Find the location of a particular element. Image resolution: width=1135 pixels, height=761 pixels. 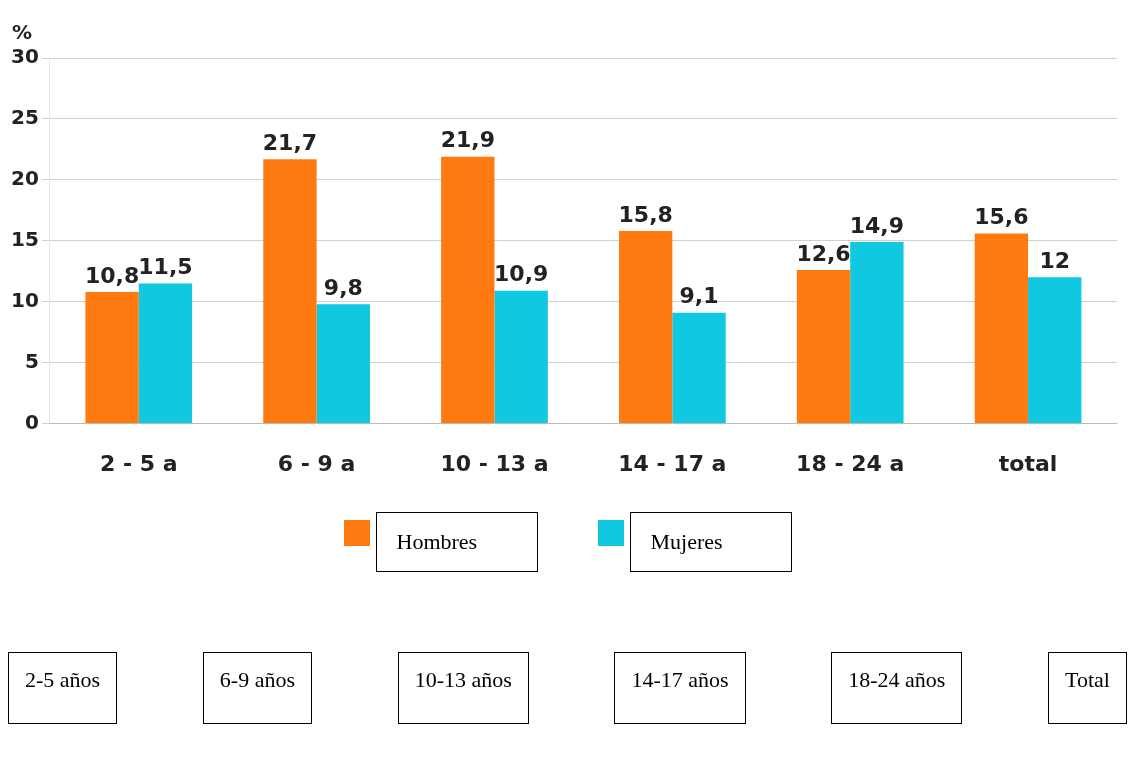

data-label: 21,9 is located at coordinates (467, 140).